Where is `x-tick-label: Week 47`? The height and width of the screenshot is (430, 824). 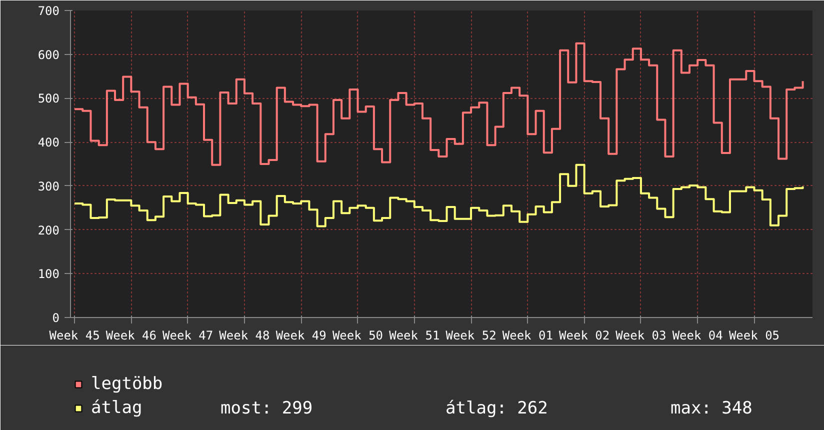
x-tick-label: Week 47 is located at coordinates (188, 335).